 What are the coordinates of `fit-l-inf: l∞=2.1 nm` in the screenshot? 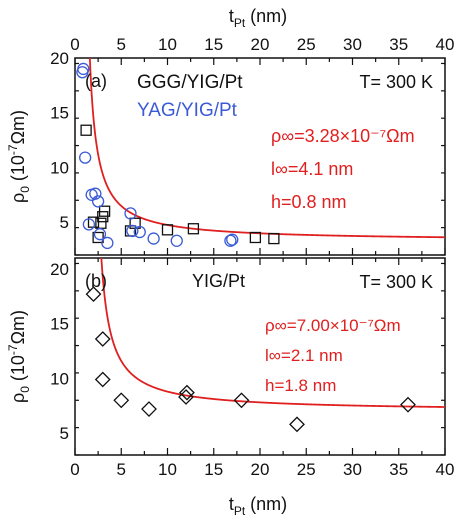 It's located at (304, 355).